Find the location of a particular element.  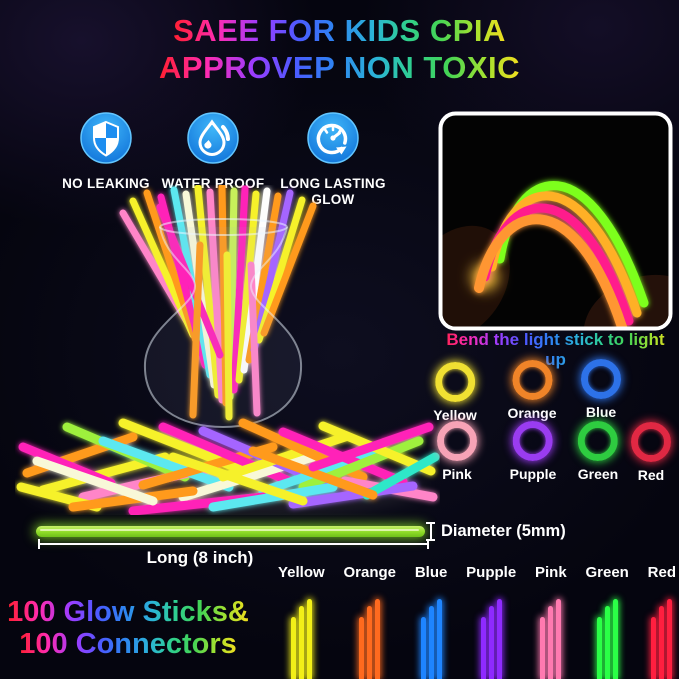

feature-label: NO LEAKING is located at coordinates (106, 183).